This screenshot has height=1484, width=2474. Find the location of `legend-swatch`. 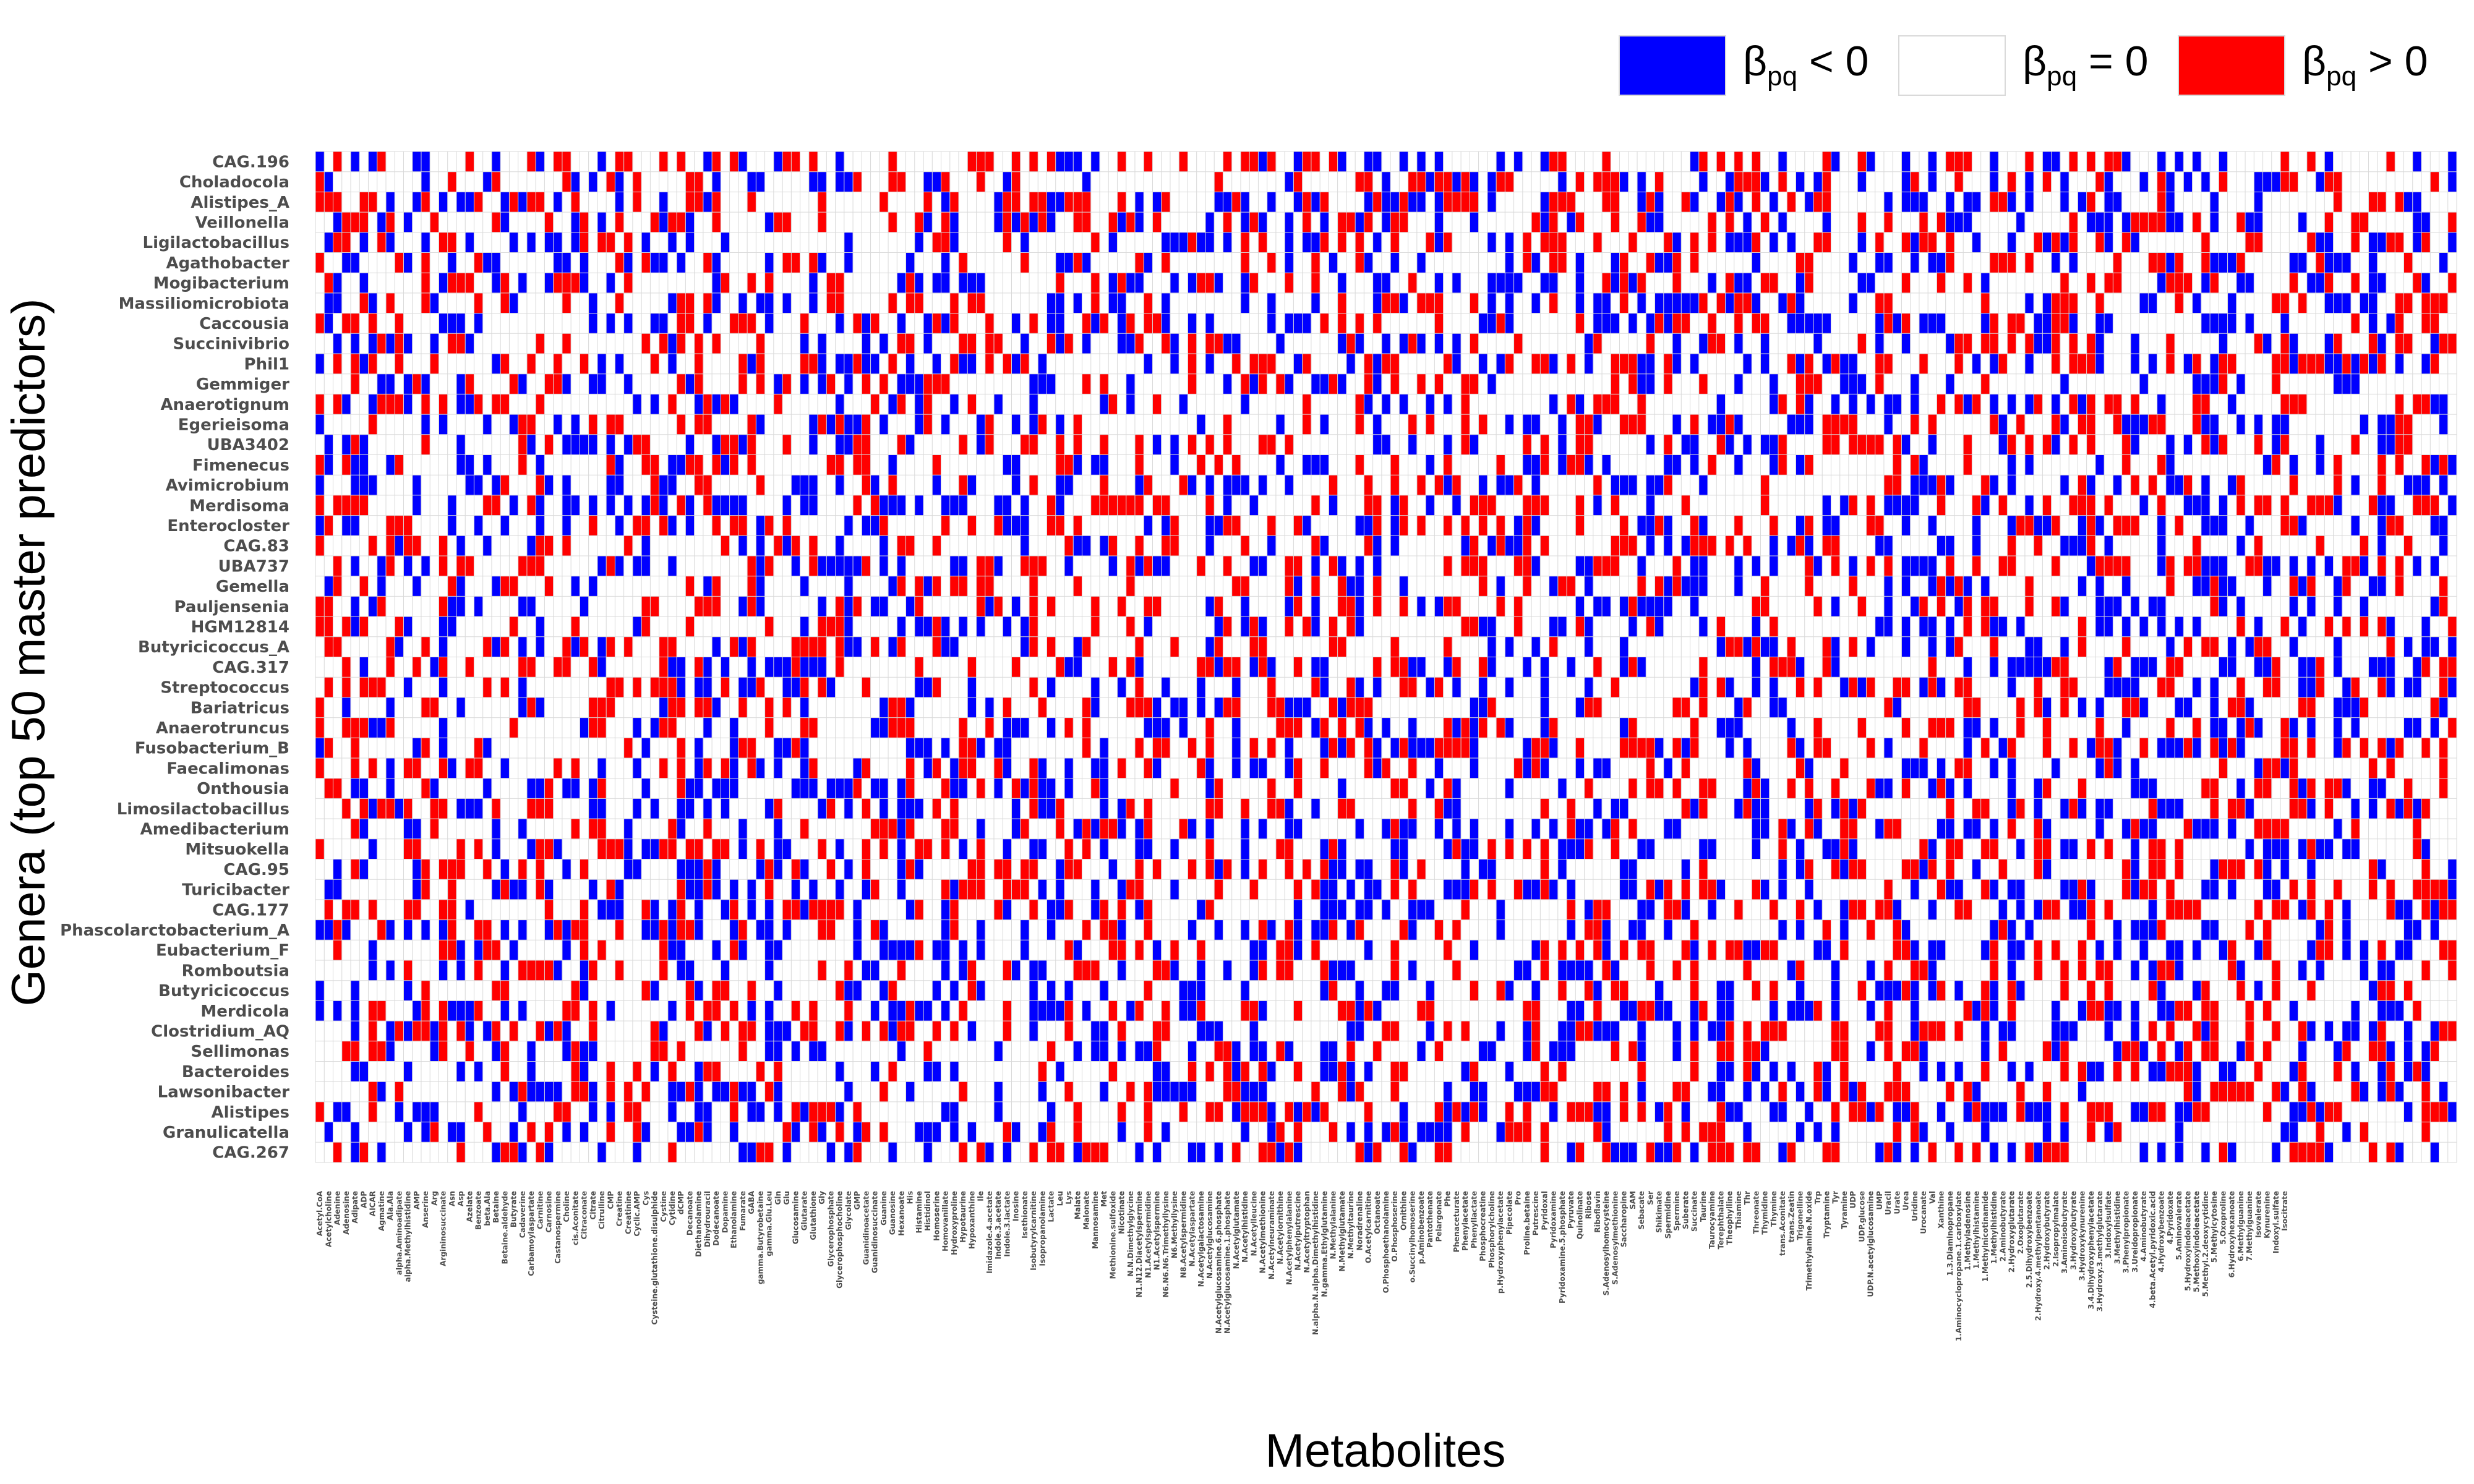

legend-swatch is located at coordinates (2231, 65).